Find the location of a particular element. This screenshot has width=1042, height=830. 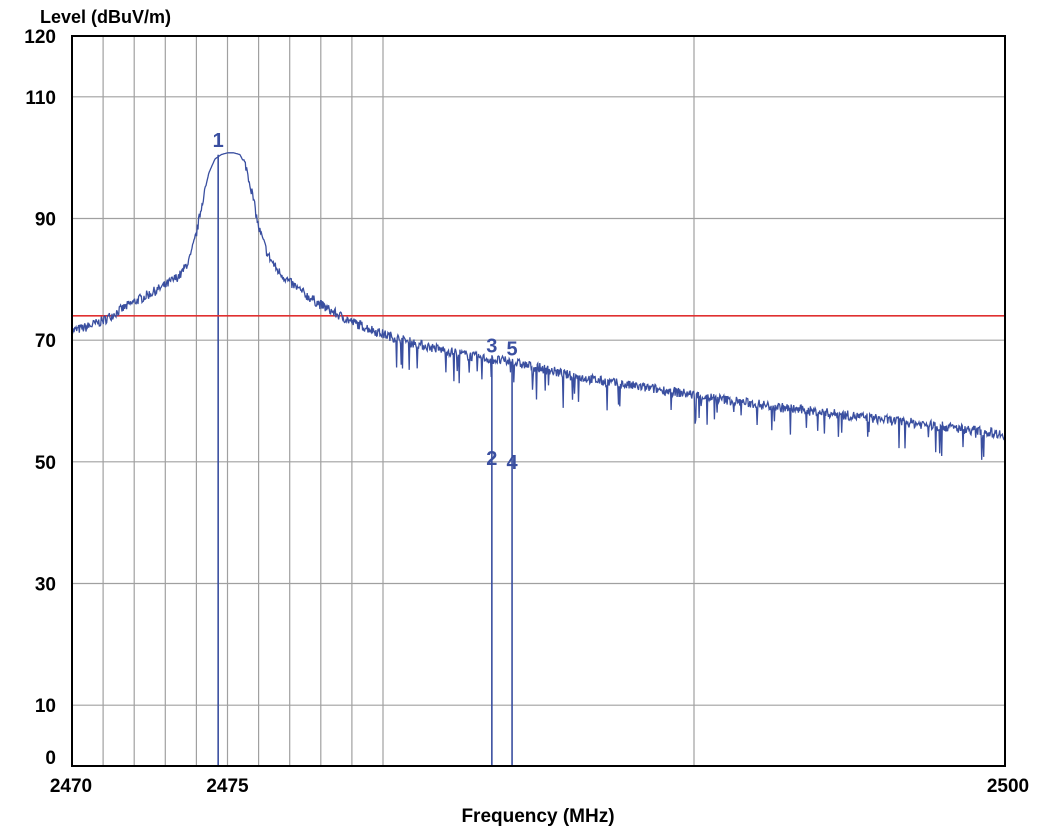

y-tick-label: 110 is located at coordinates (40, 98).